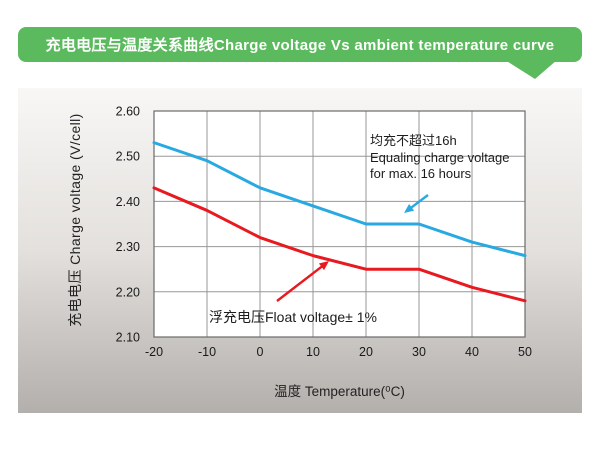 This screenshot has height=451, width=600. What do you see at coordinates (128, 157) in the screenshot?
I see `y-tick-label: 2.50` at bounding box center [128, 157].